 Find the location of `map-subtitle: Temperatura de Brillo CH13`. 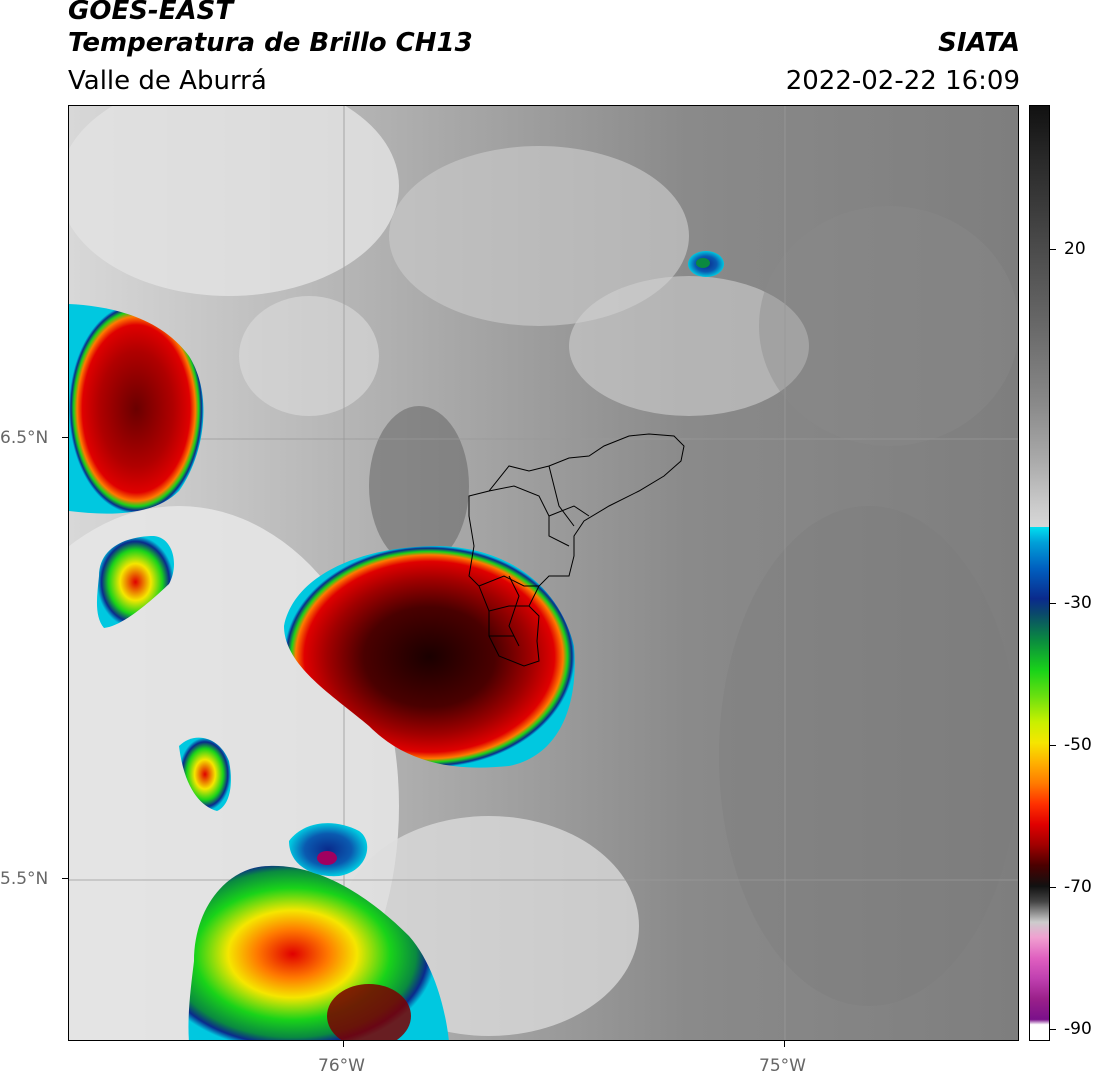

map-subtitle: Temperatura de Brillo CH13 is located at coordinates (270, 43).